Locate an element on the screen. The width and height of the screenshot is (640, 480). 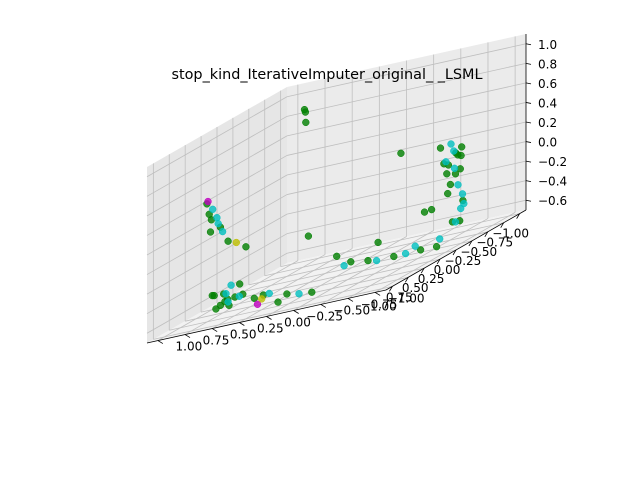
z-tick-label: 1.0 is located at coordinates (547, 45).